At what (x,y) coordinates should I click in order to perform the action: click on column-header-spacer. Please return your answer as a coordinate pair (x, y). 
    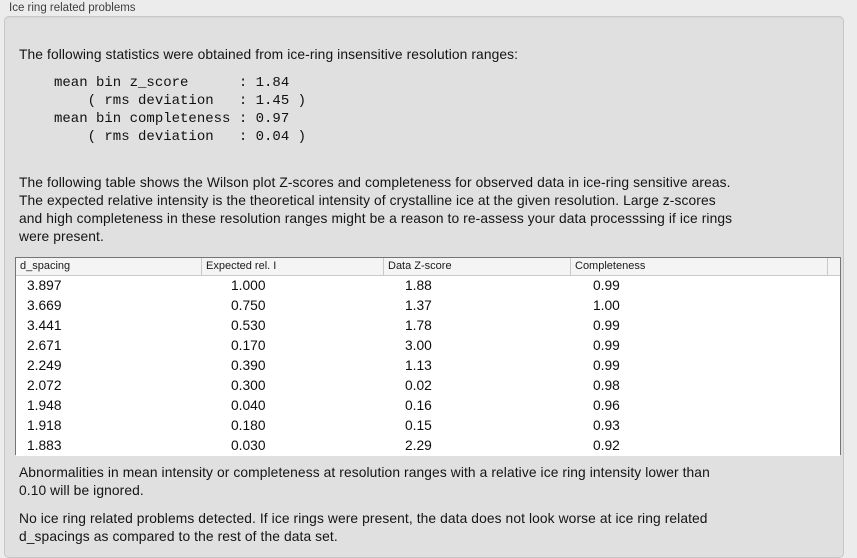
    Looking at the image, I should click on (834, 266).